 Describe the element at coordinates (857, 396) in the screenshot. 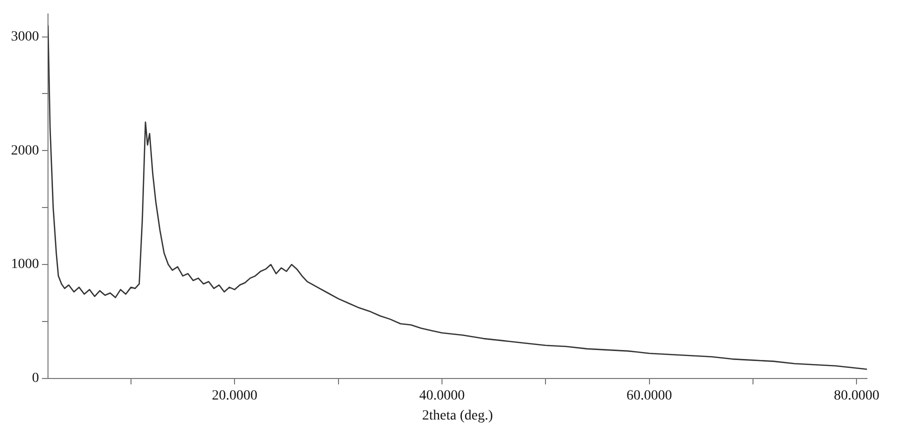

I see `x-tick-label: 80.0000` at that location.